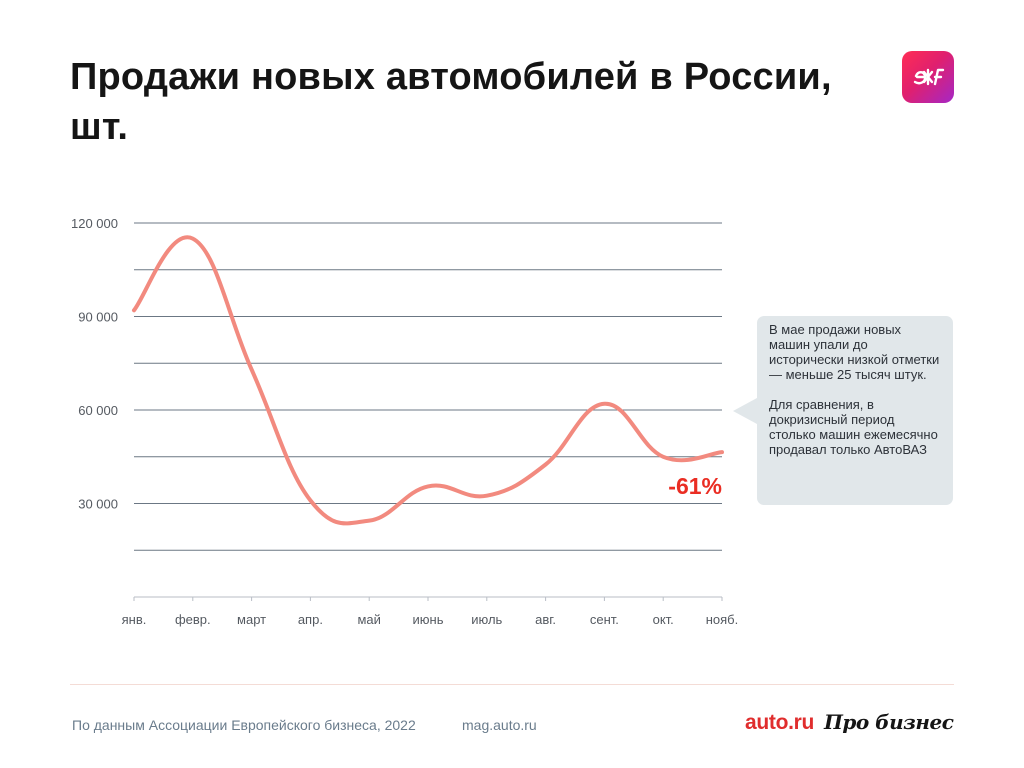 This screenshot has width=1024, height=768. Describe the element at coordinates (499, 725) in the screenshot. I see `site-link: mag.auto.ru` at that location.